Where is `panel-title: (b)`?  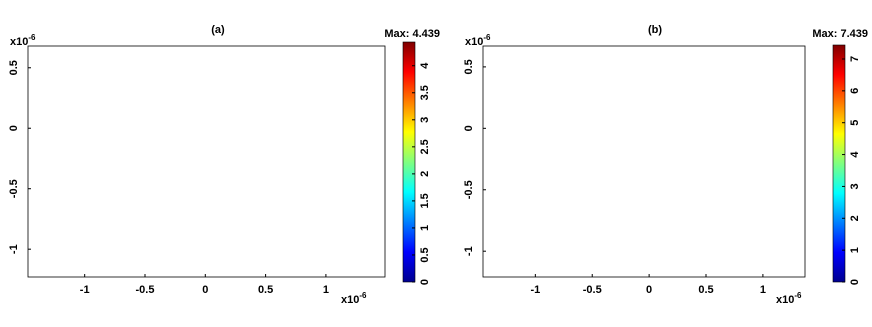 panel-title: (b) is located at coordinates (655, 30).